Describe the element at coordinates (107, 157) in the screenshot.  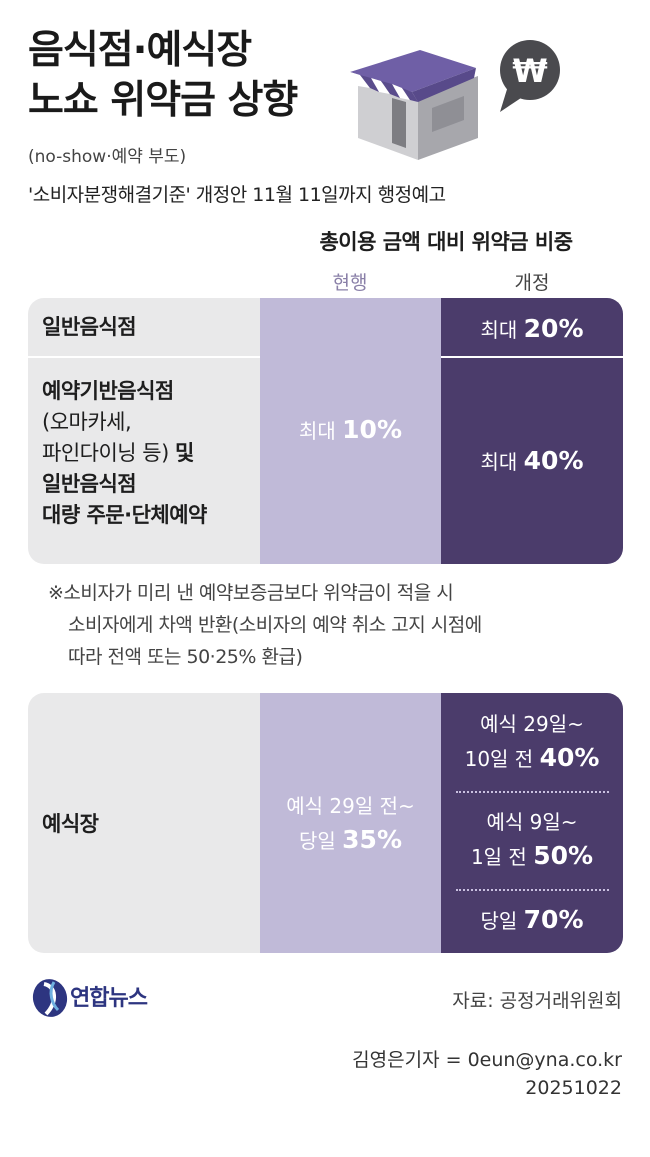
I see `subtitle: (no-show·예약 부도)` at that location.